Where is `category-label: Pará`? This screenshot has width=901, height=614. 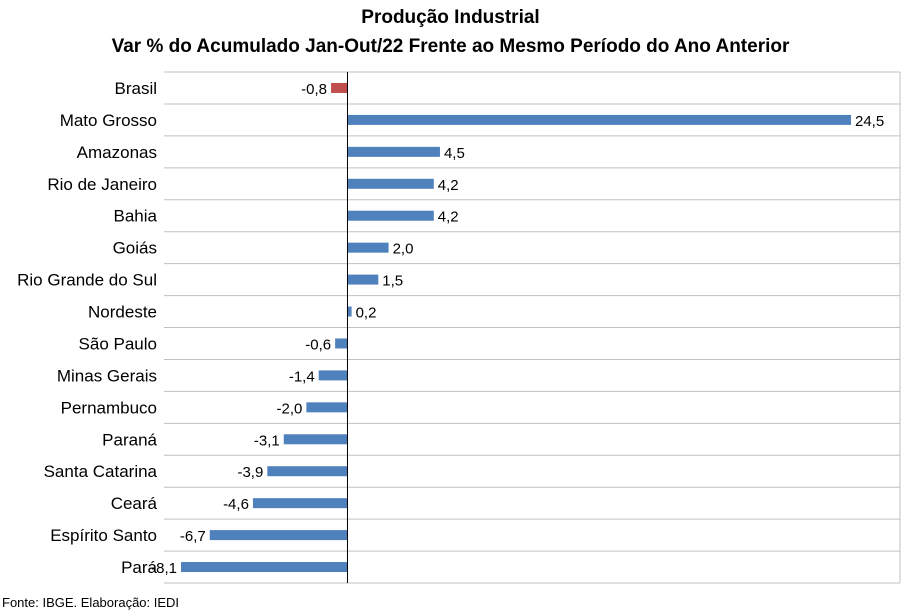
category-label: Pará is located at coordinates (139, 567).